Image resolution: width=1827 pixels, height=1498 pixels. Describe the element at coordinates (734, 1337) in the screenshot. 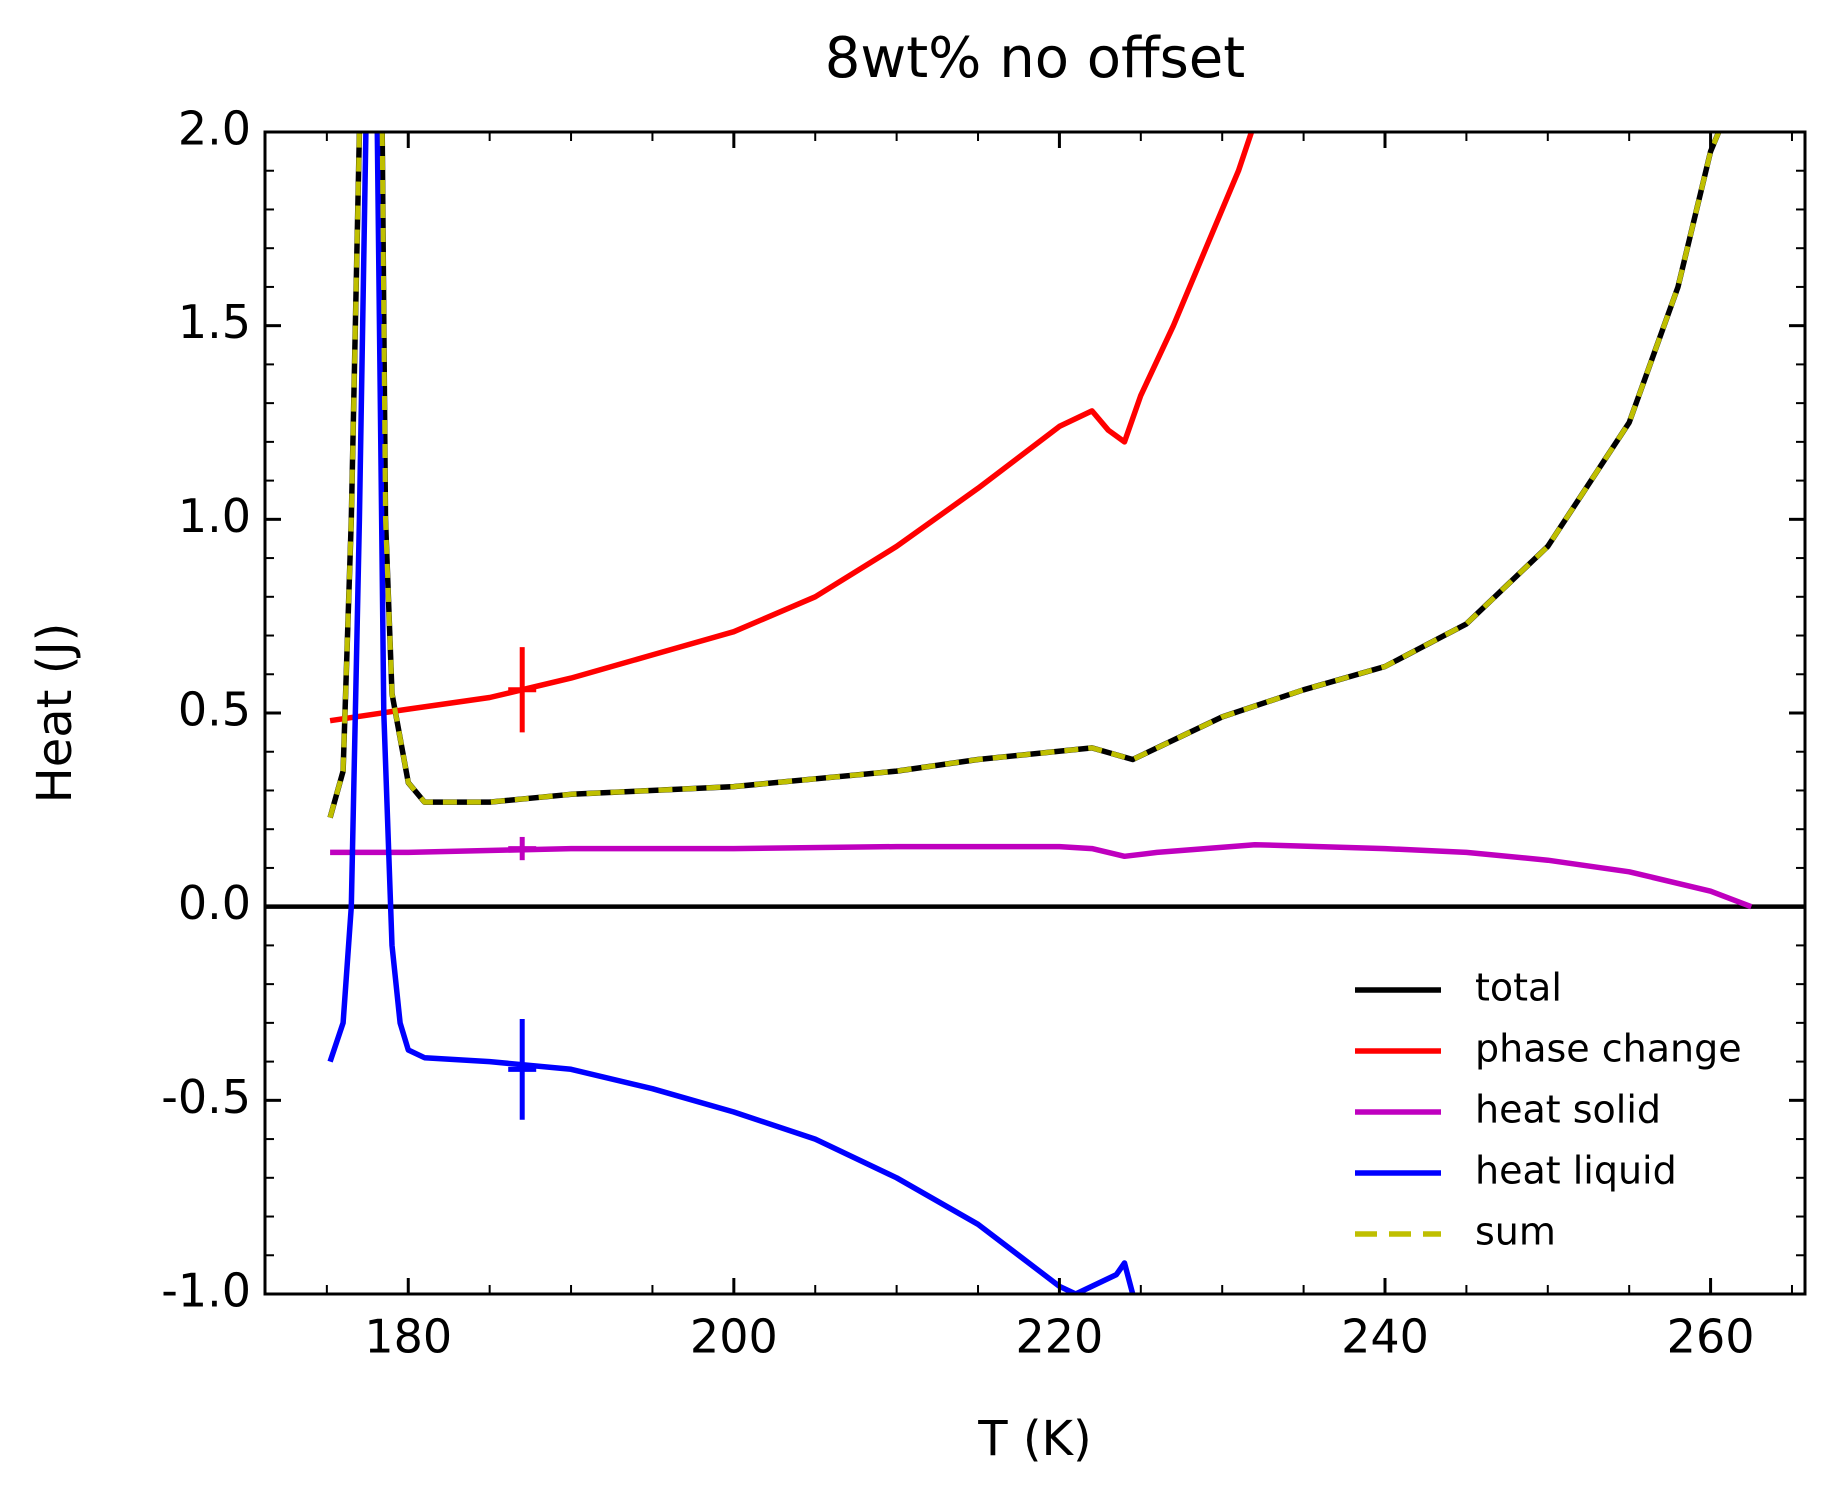

I see `x-tick-label: 200` at that location.